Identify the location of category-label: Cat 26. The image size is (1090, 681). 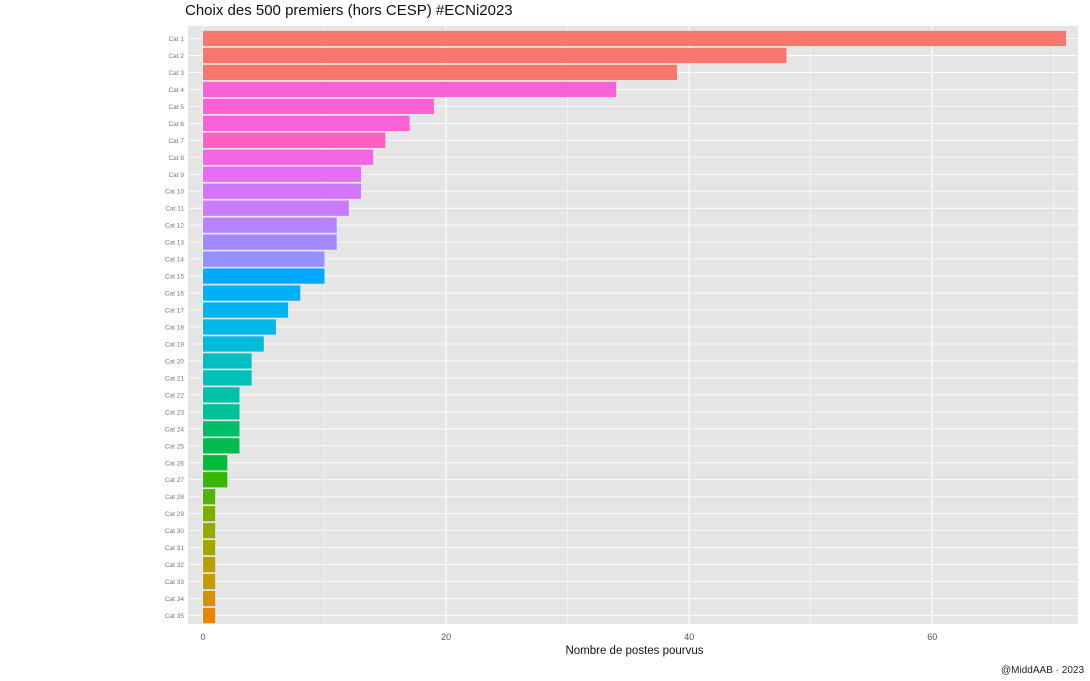
(175, 463).